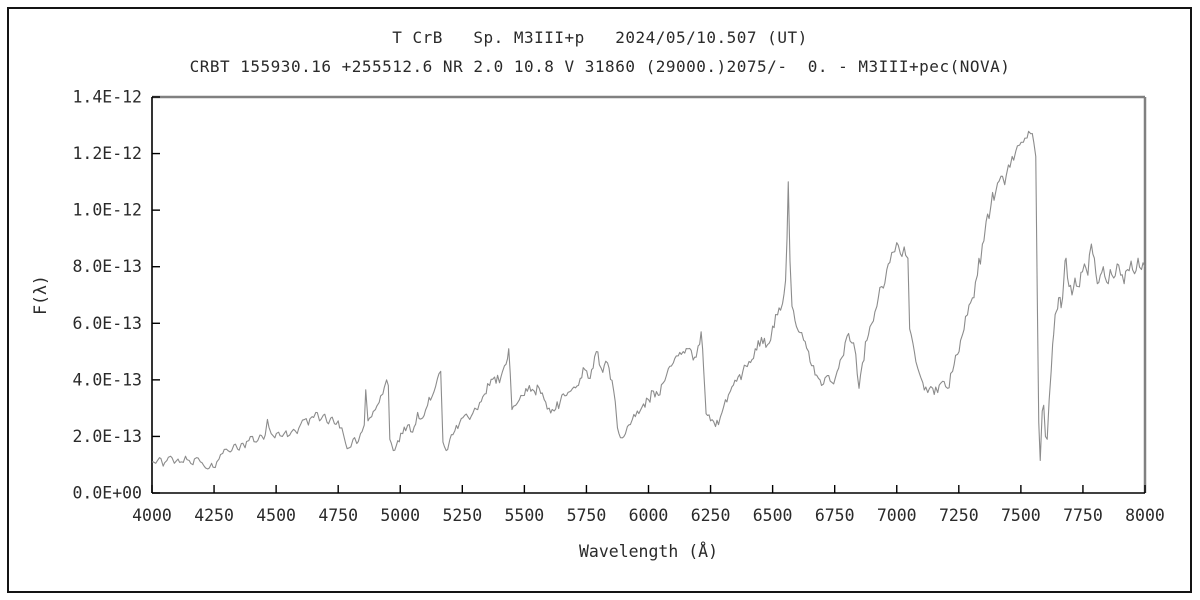 This screenshot has height=600, width=1200. I want to click on x-axis-tick-label: 7000, so click(897, 515).